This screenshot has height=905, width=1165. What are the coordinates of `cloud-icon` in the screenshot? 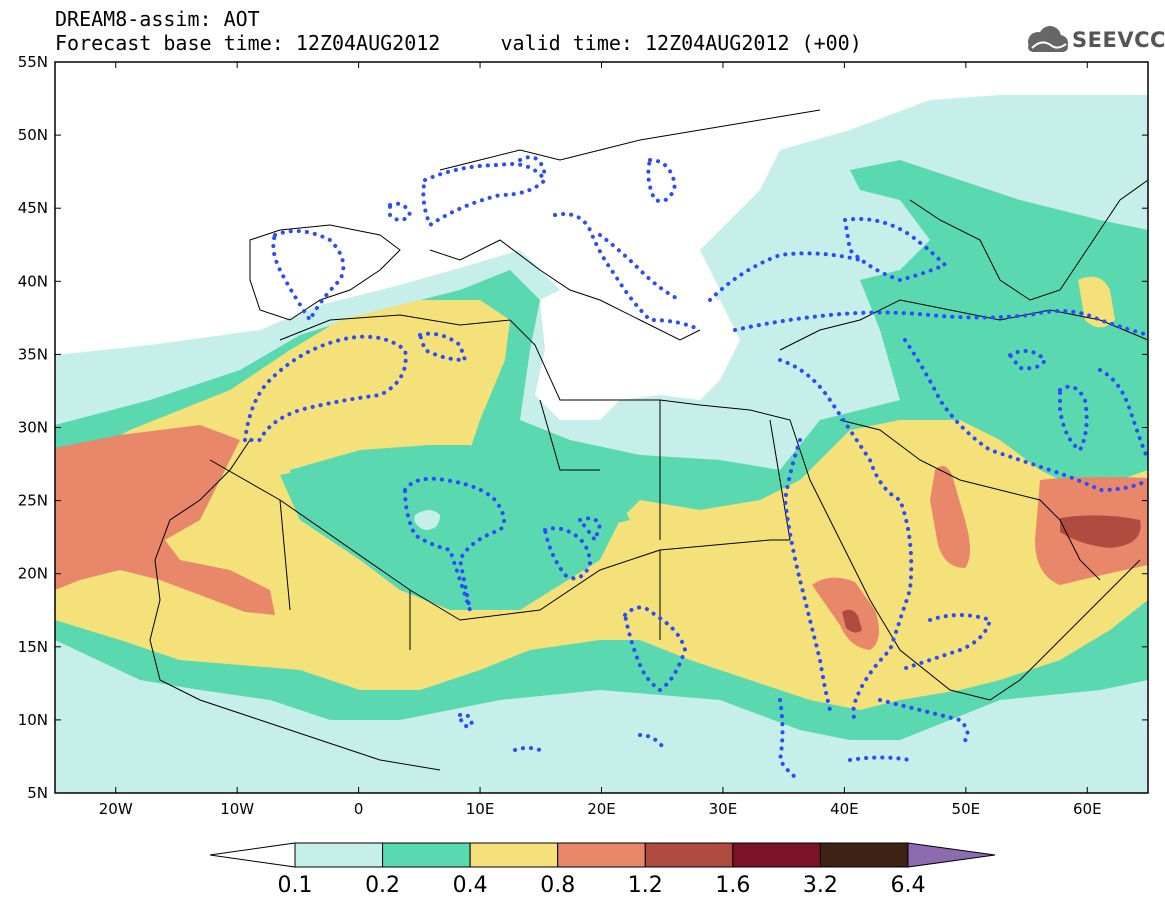 It's located at (1048, 39).